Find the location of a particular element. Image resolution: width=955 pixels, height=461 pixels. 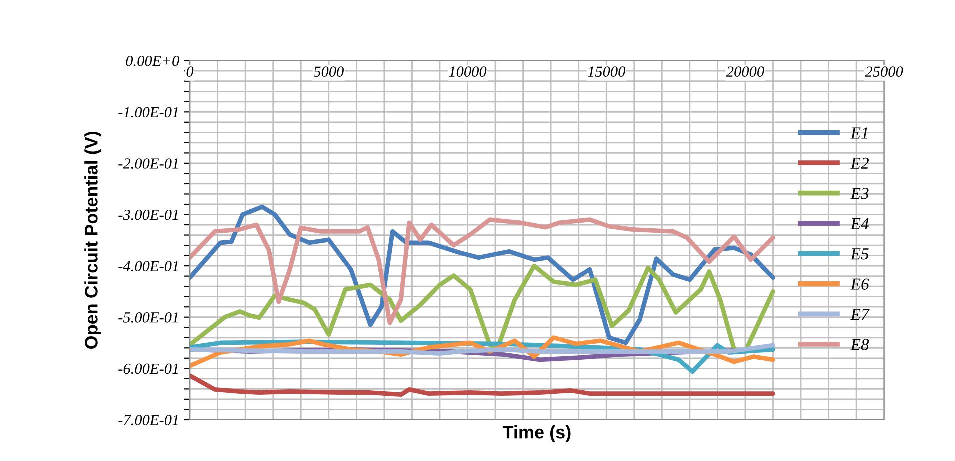

y-tick-label: -4.00E-01 is located at coordinates (148, 266).